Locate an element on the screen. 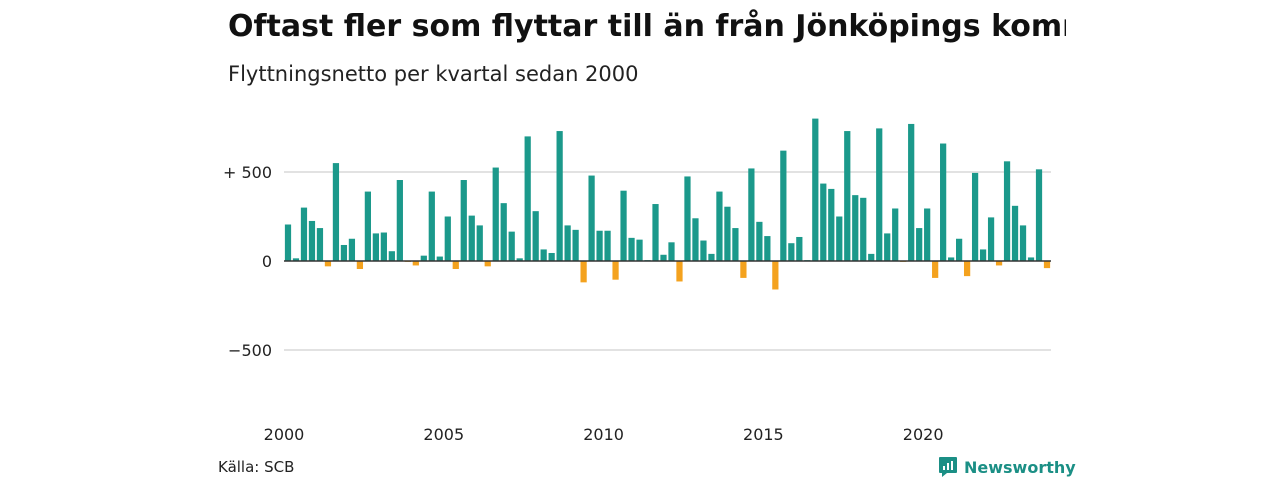 This screenshot has width=1280, height=480. x-tick-label: 2020 is located at coordinates (923, 434).